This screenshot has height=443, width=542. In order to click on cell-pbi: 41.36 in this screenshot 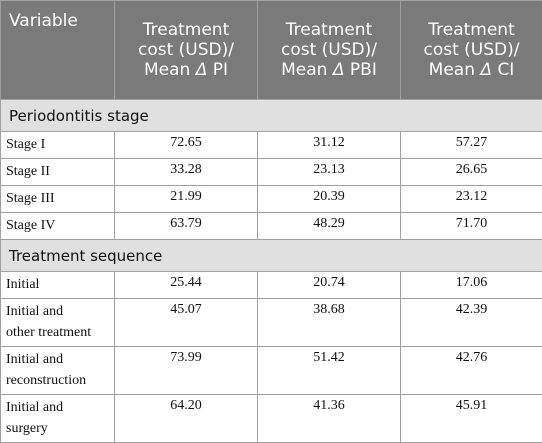, I will do `click(329, 419)`.